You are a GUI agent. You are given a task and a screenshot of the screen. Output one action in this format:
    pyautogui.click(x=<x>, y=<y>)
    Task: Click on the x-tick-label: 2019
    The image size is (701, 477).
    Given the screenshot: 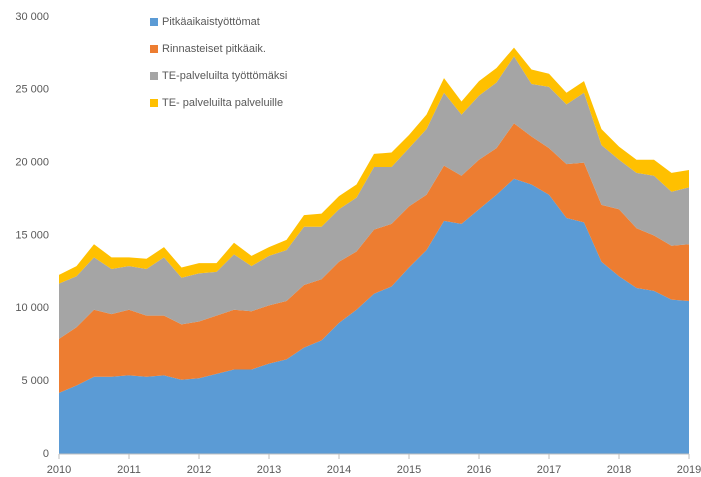 What is the action you would take?
    pyautogui.click(x=689, y=470)
    